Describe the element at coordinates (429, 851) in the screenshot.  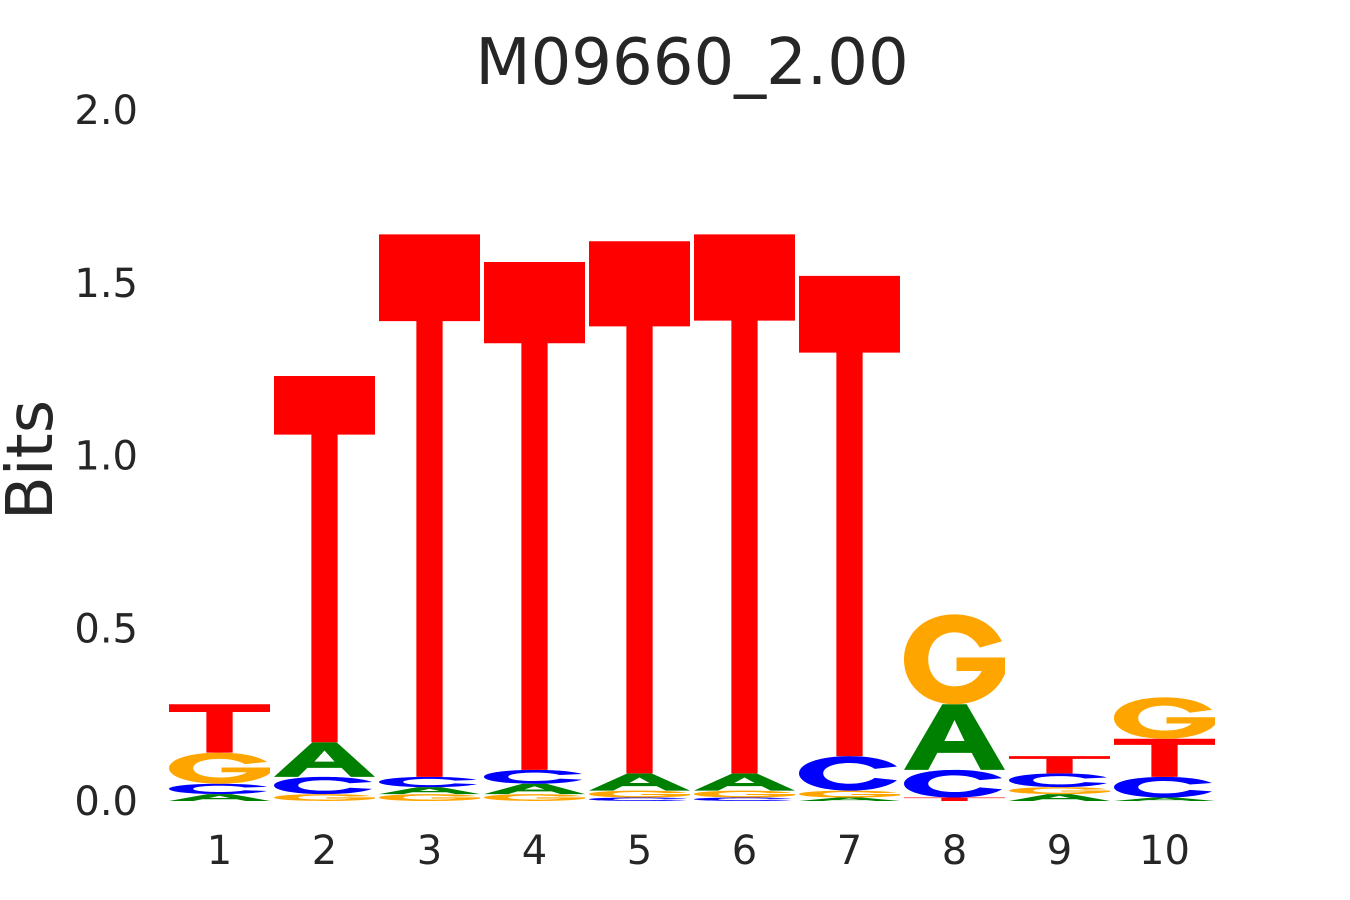
I see `x-tick-label: 3` at that location.